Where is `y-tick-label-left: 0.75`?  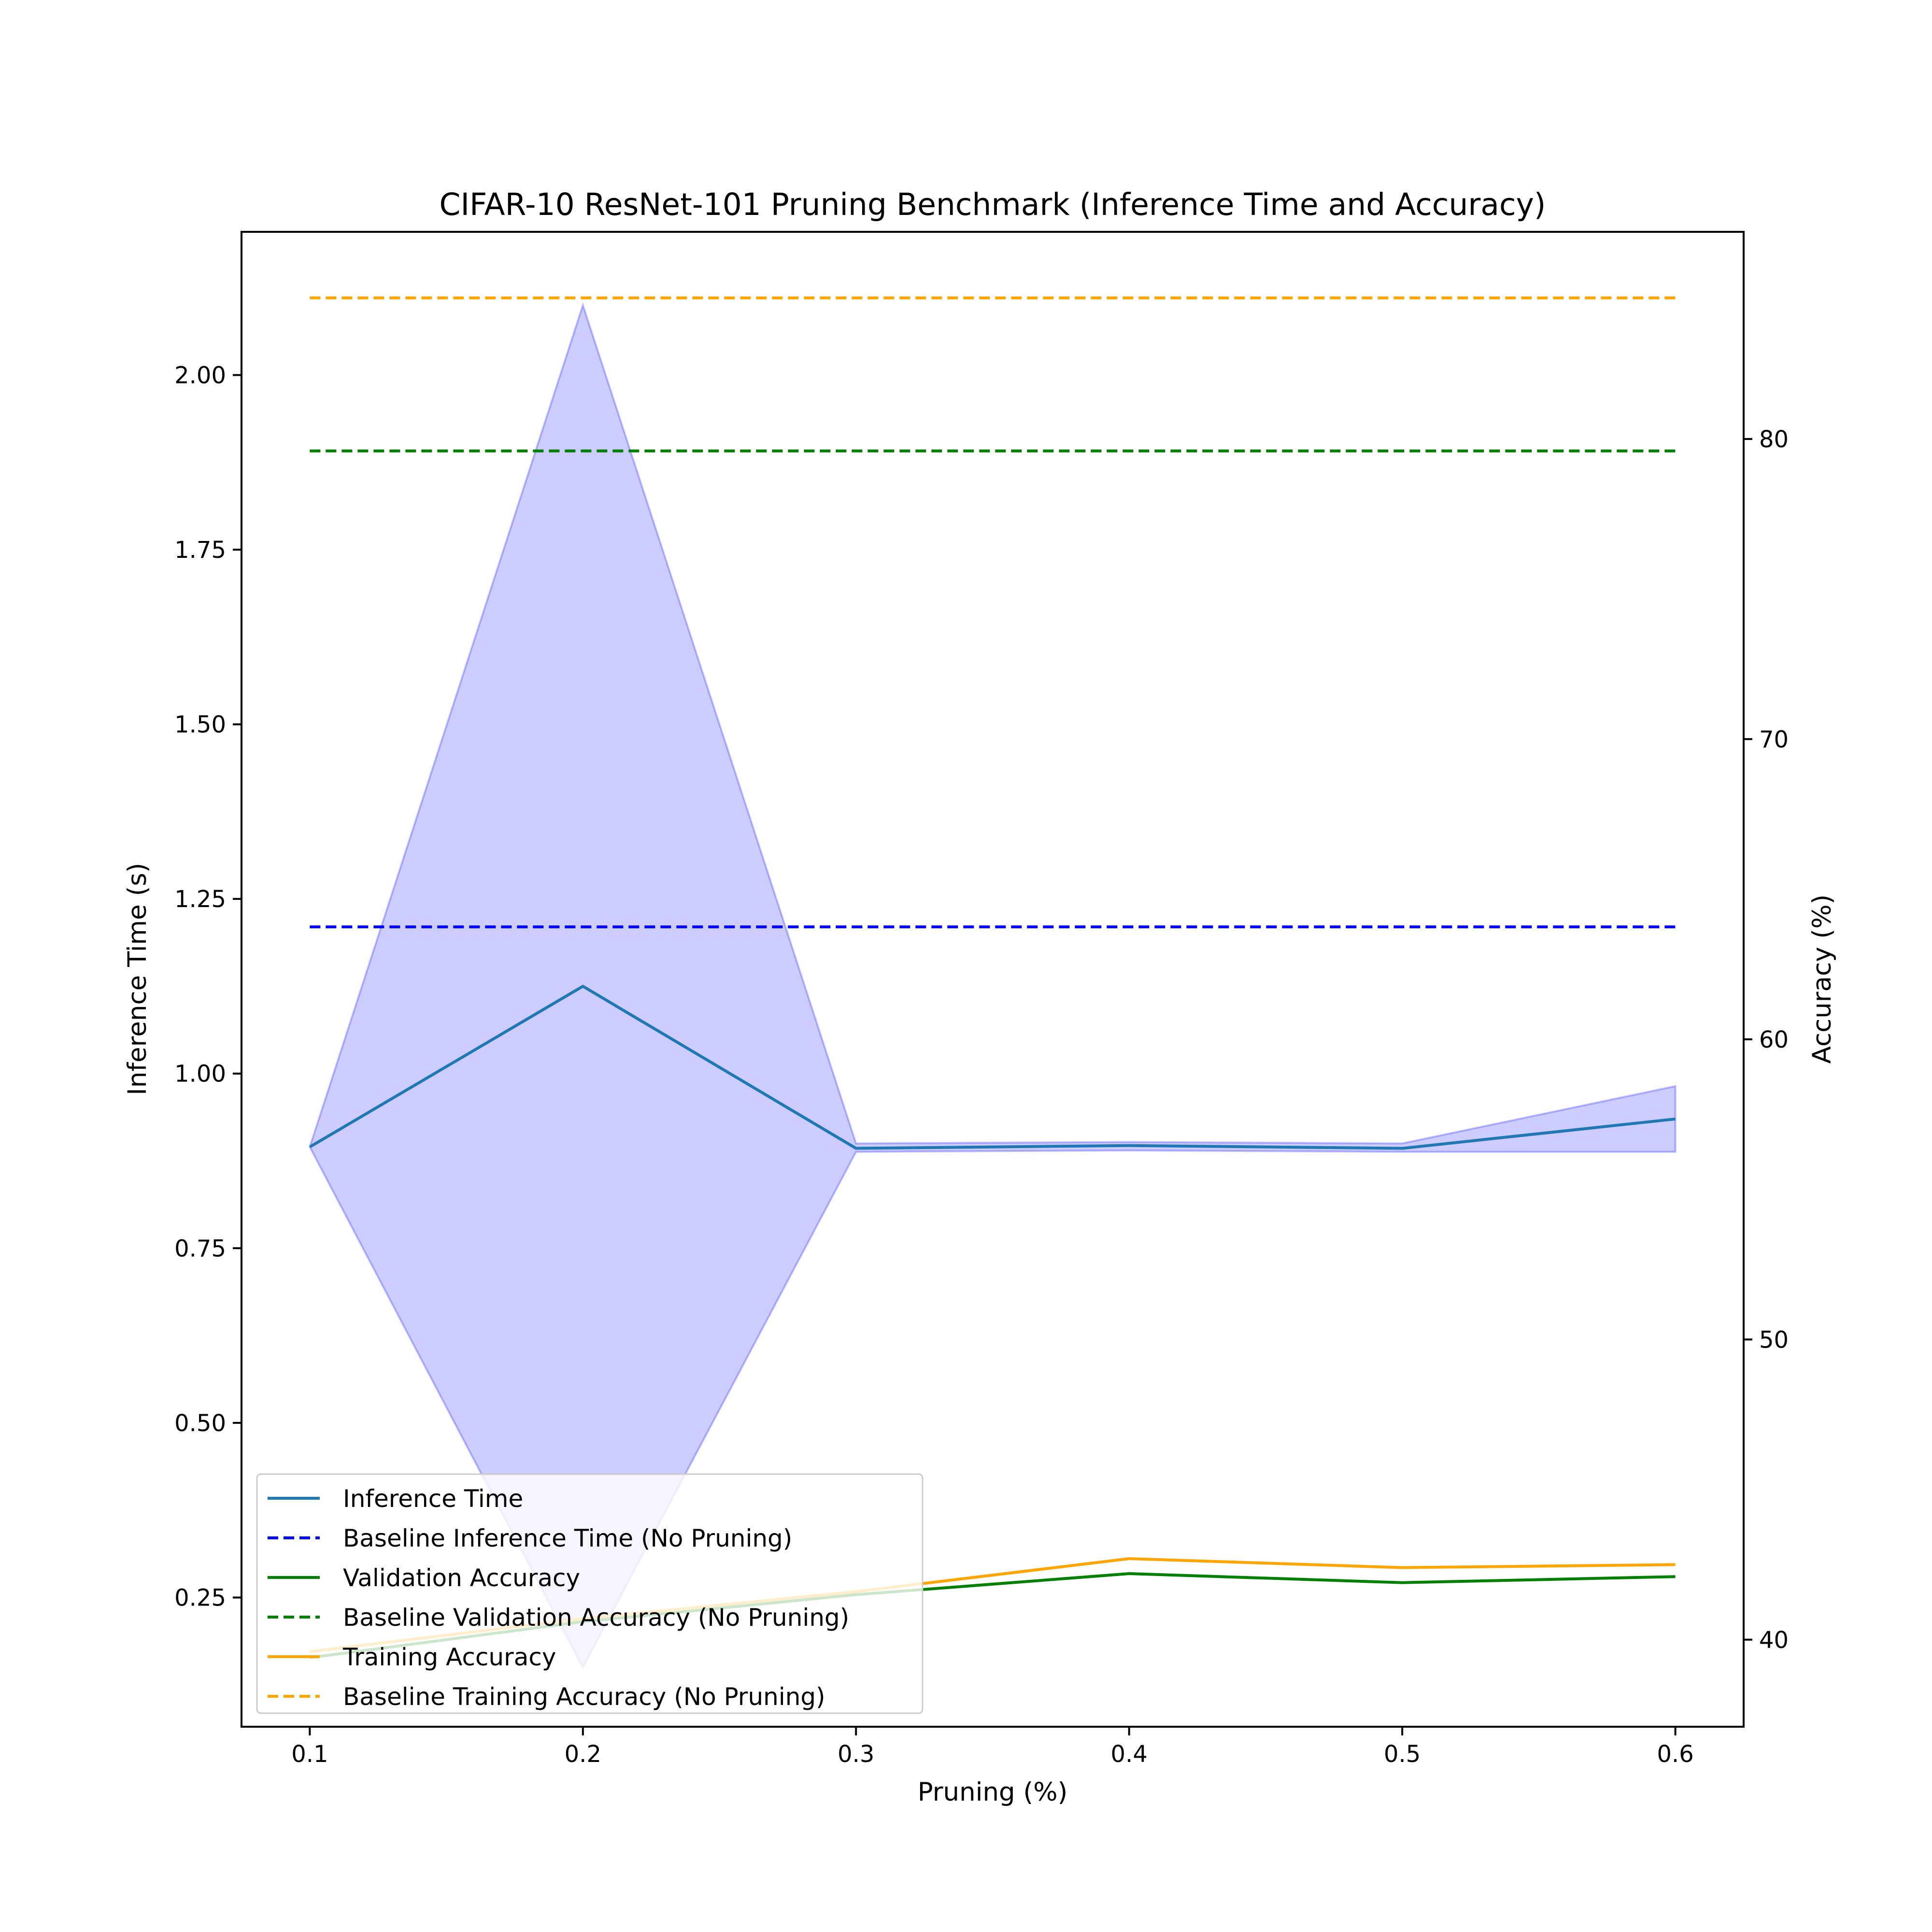
y-tick-label-left: 0.75 is located at coordinates (200, 1248).